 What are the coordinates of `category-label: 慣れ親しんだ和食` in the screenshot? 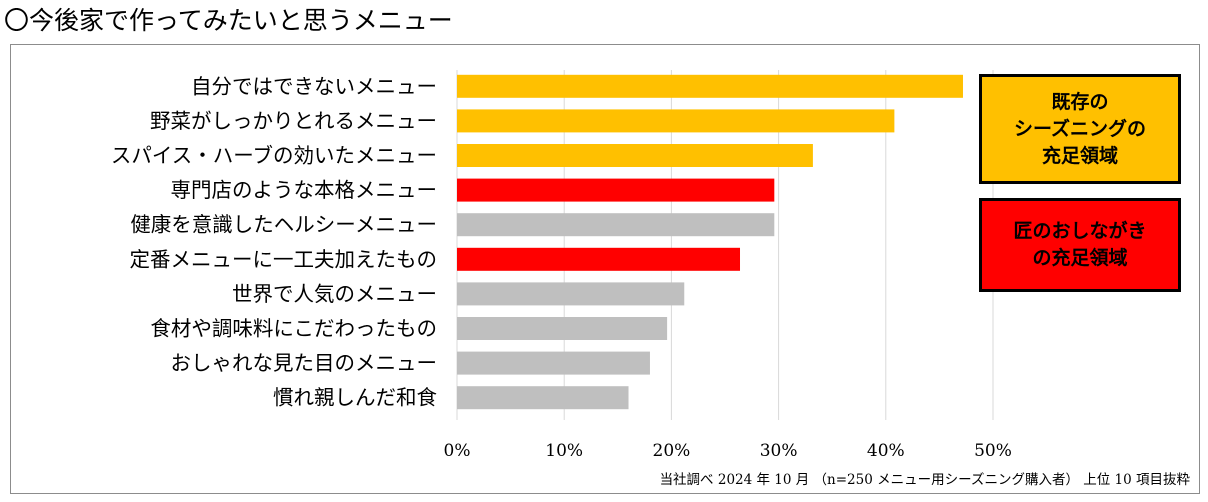 It's located at (355, 398).